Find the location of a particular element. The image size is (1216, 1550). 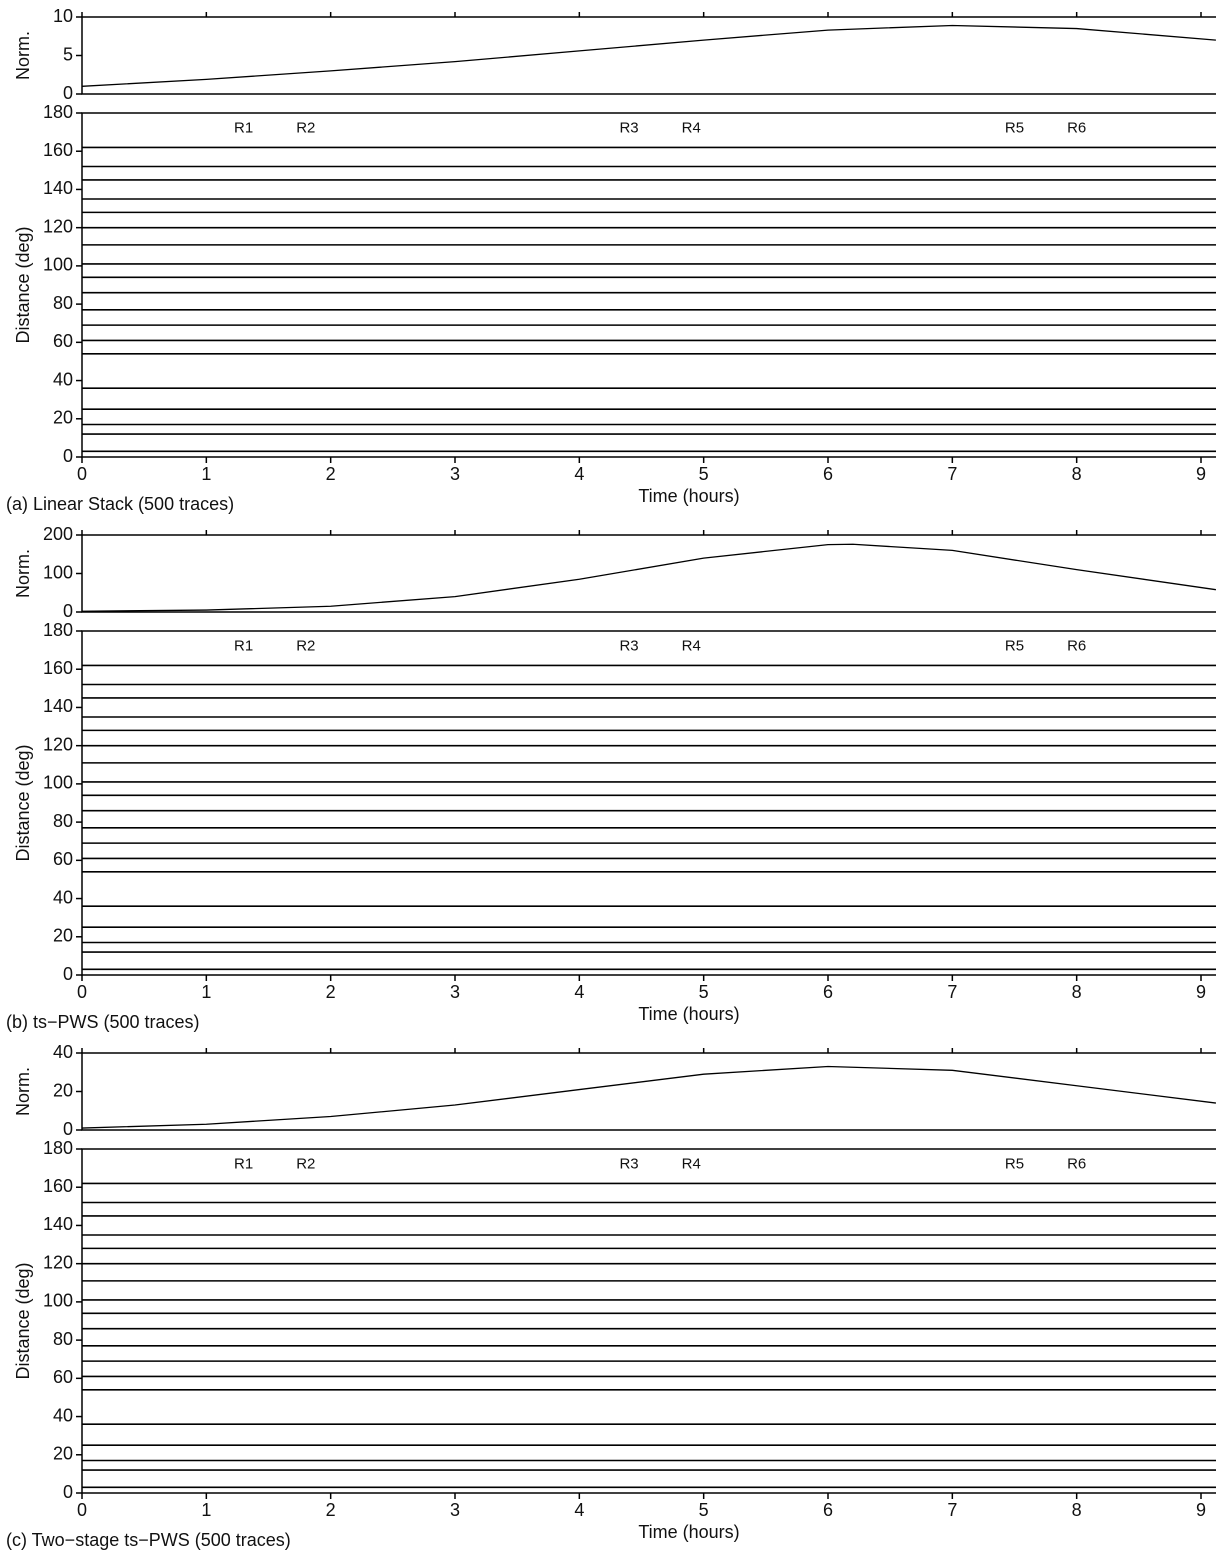

panel-caption: (c) Two−stage ts−PWS (500 traces) is located at coordinates (148, 1540).